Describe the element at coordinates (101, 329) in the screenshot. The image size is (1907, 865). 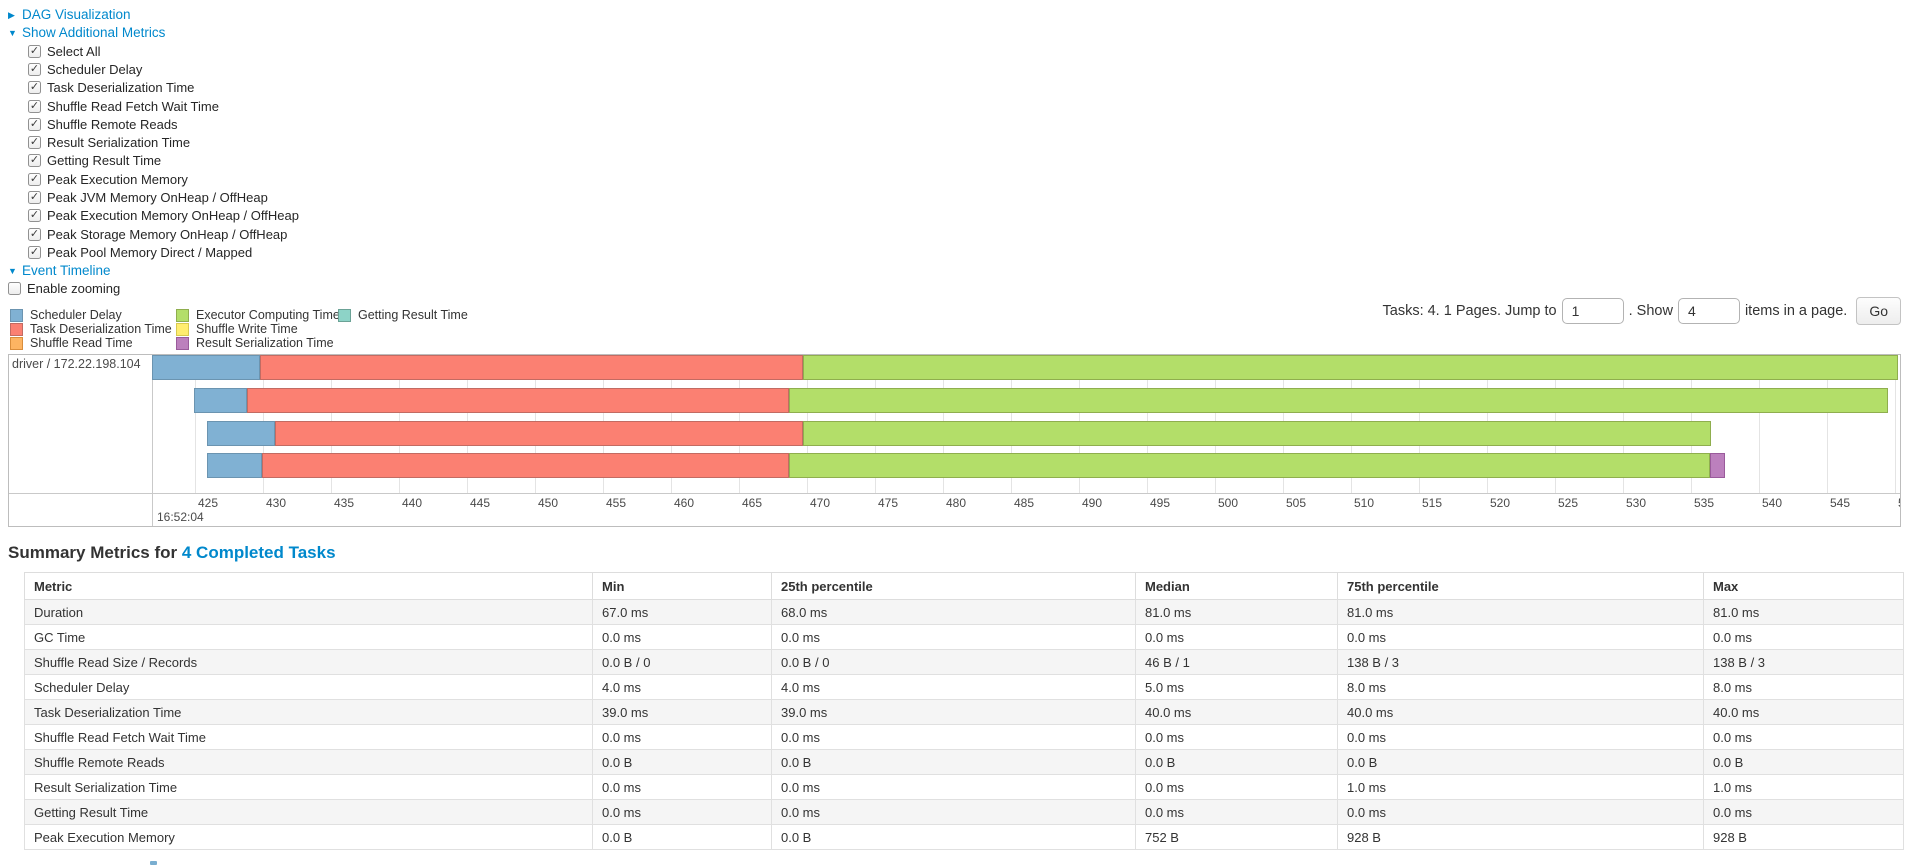
I see `legend-label: Task Deserialization Time` at that location.